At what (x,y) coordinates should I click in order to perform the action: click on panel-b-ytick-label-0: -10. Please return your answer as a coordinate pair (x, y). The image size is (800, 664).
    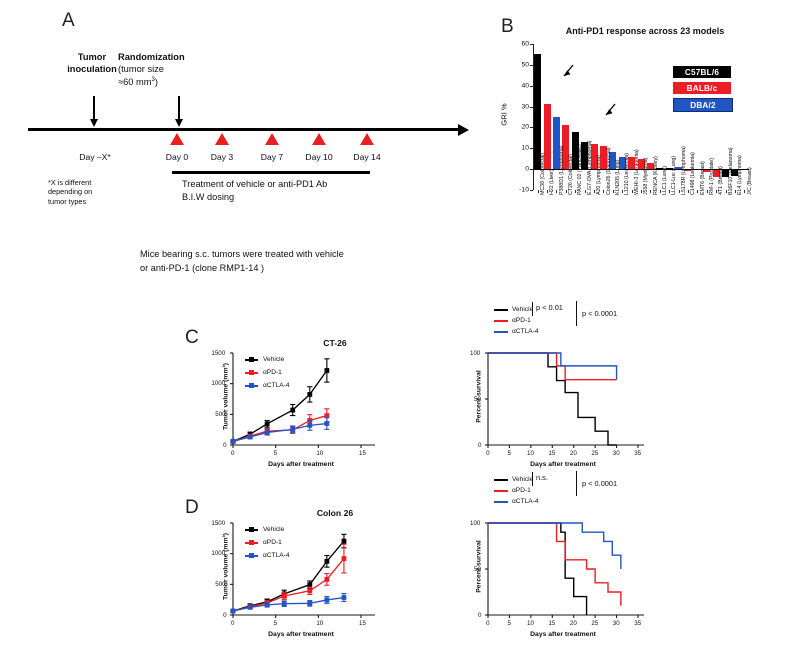
    Looking at the image, I should click on (524, 190).